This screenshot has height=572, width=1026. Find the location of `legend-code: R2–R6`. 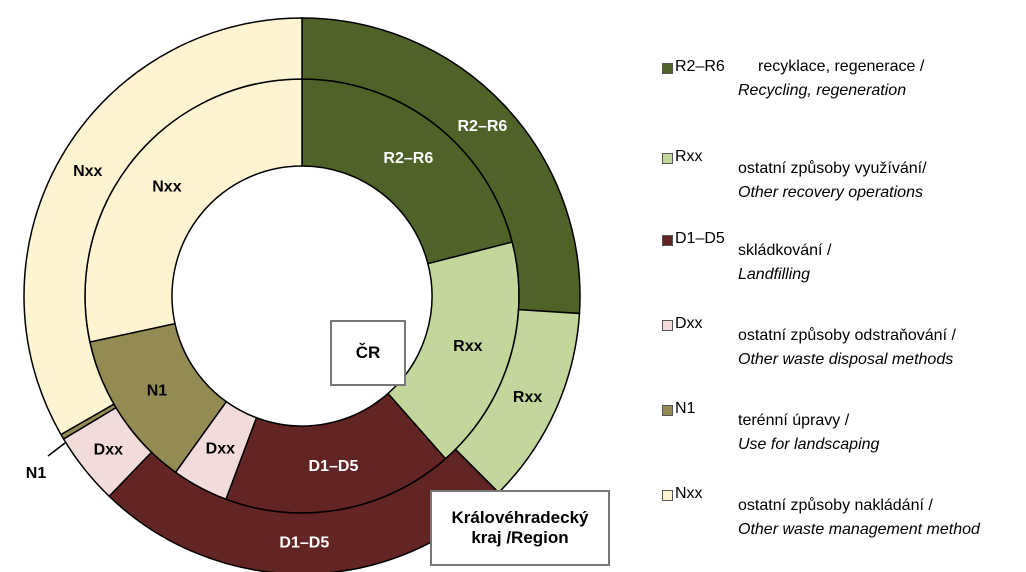

legend-code: R2–R6 is located at coordinates (700, 66).